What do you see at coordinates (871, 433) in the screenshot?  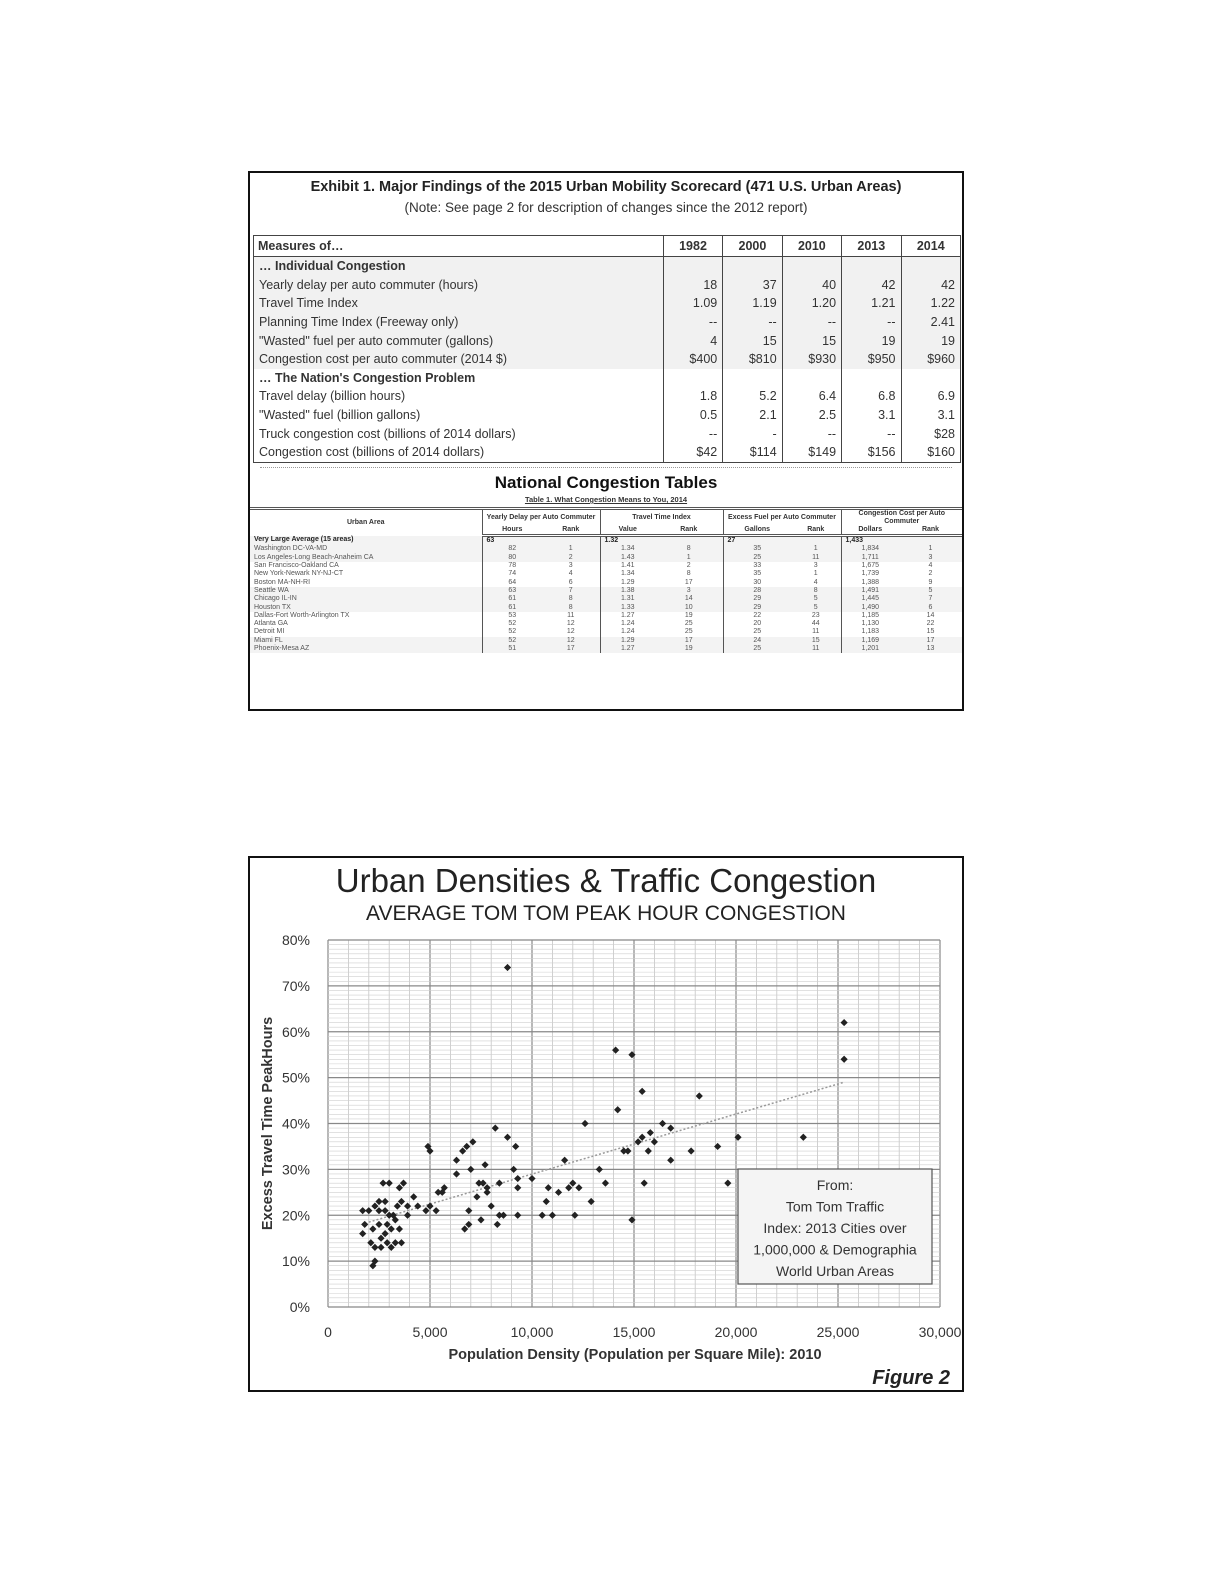 I see `table-cell: --` at bounding box center [871, 433].